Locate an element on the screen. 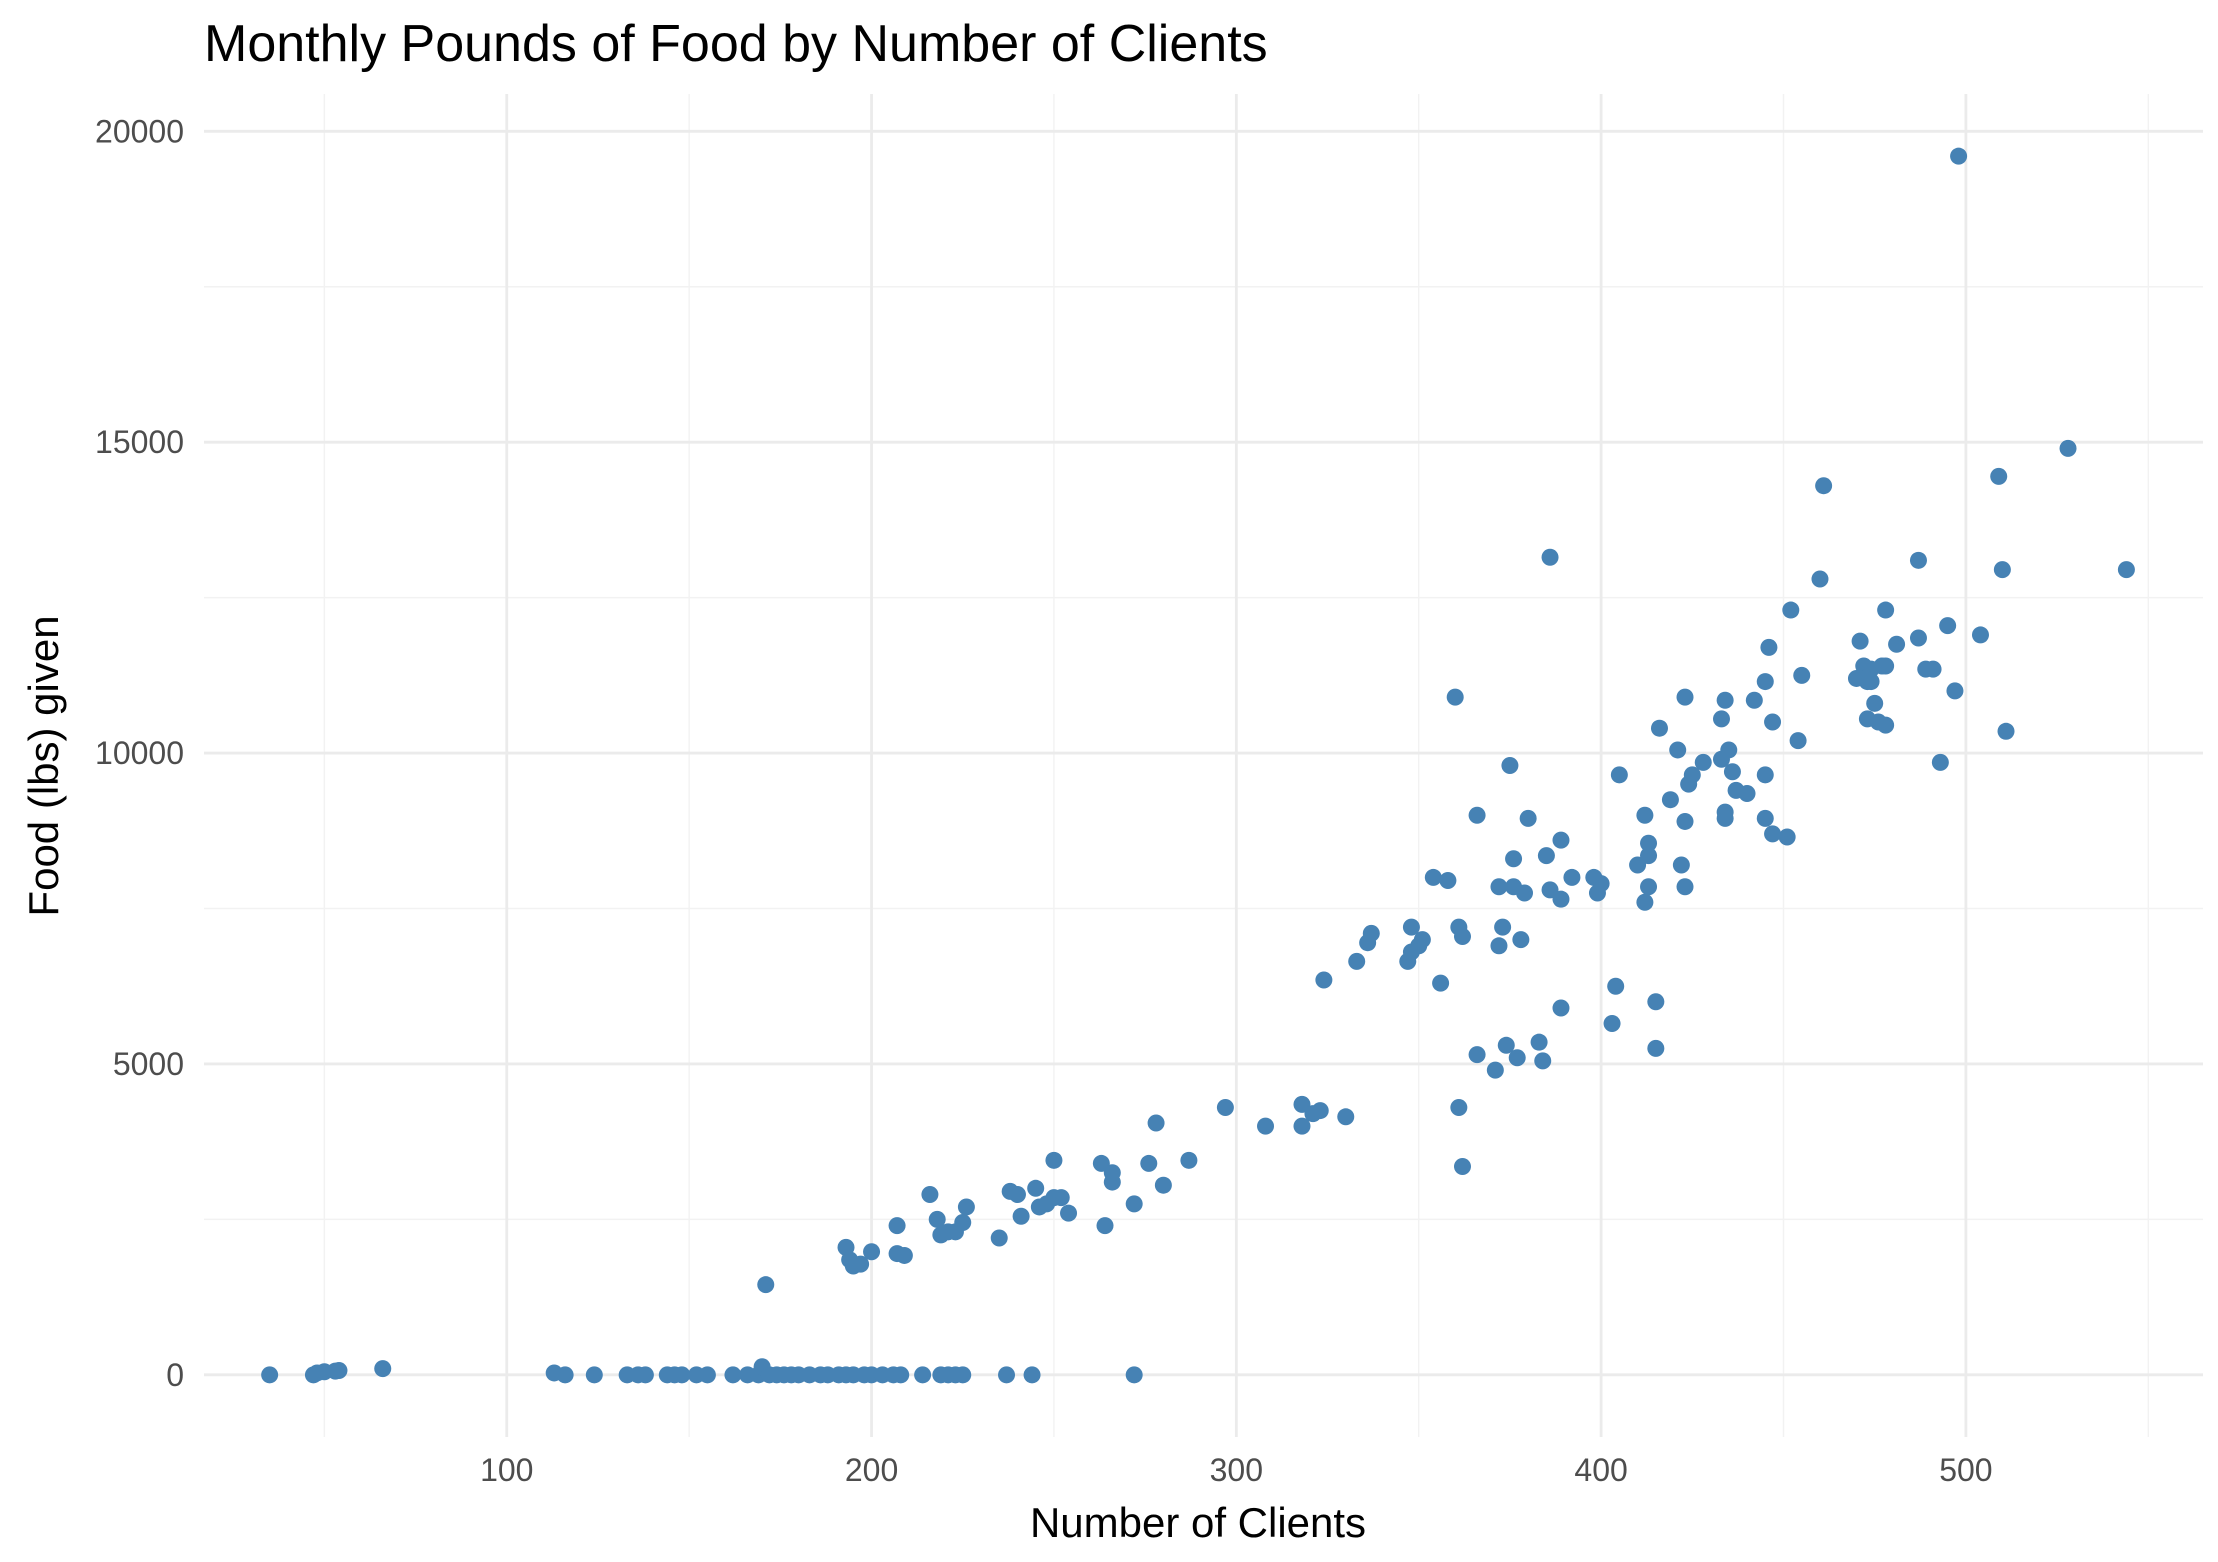 The image size is (2218, 1562). y-tick-label: 15000 is located at coordinates (139, 442).